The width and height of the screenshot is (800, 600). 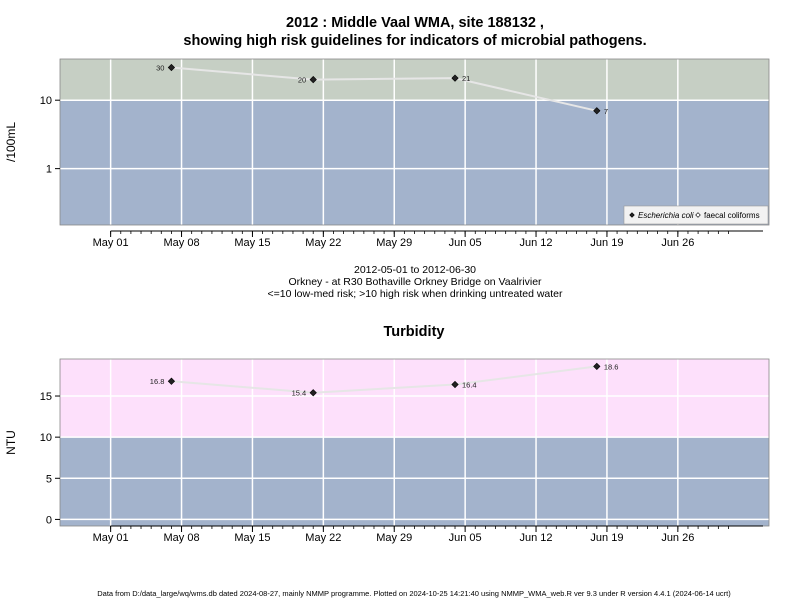 I want to click on legend-entry-label: faecal coliforms, so click(x=732, y=215).